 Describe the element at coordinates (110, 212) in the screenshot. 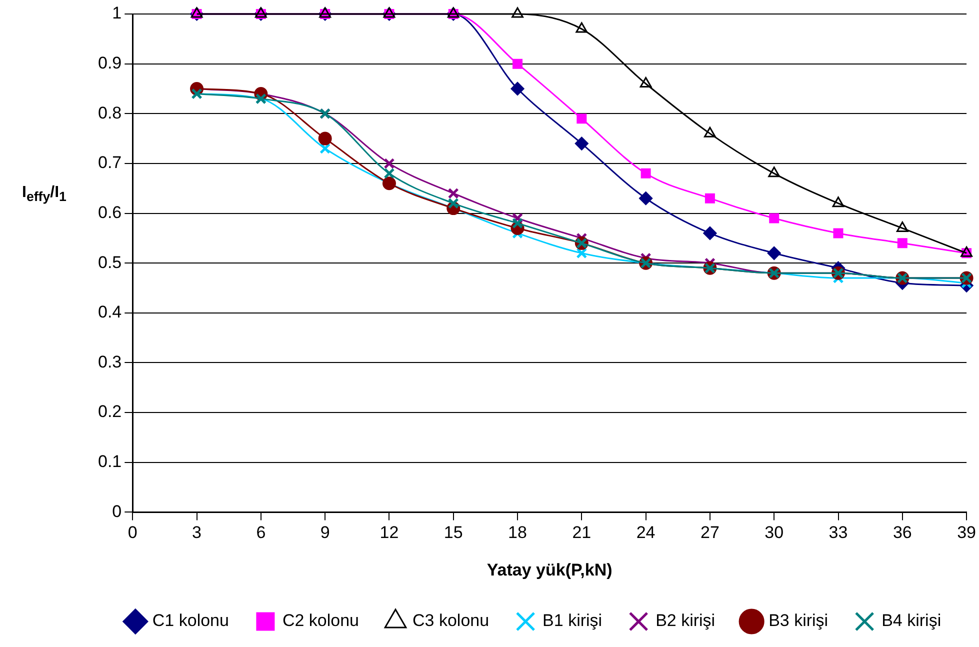

I see `y-tick-label: 0.6` at that location.